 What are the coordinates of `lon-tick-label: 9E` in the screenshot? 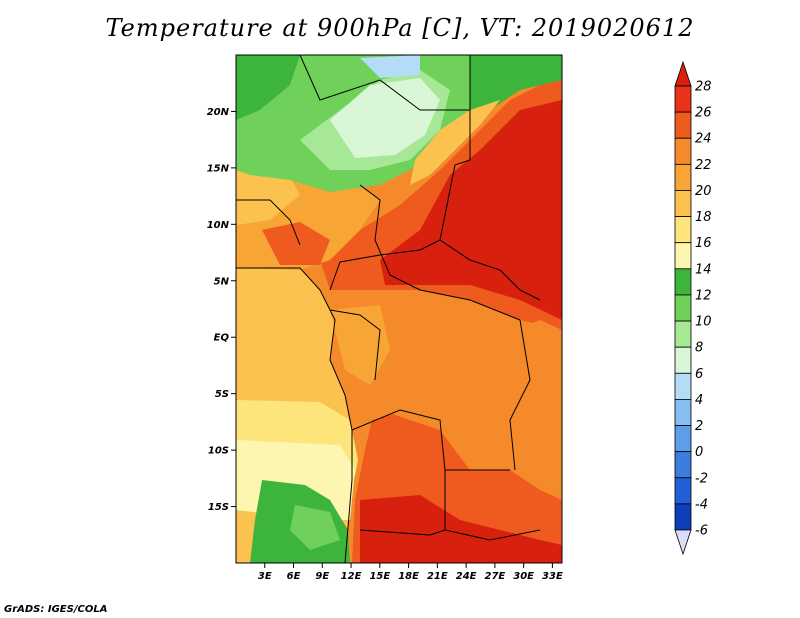 It's located at (322, 576).